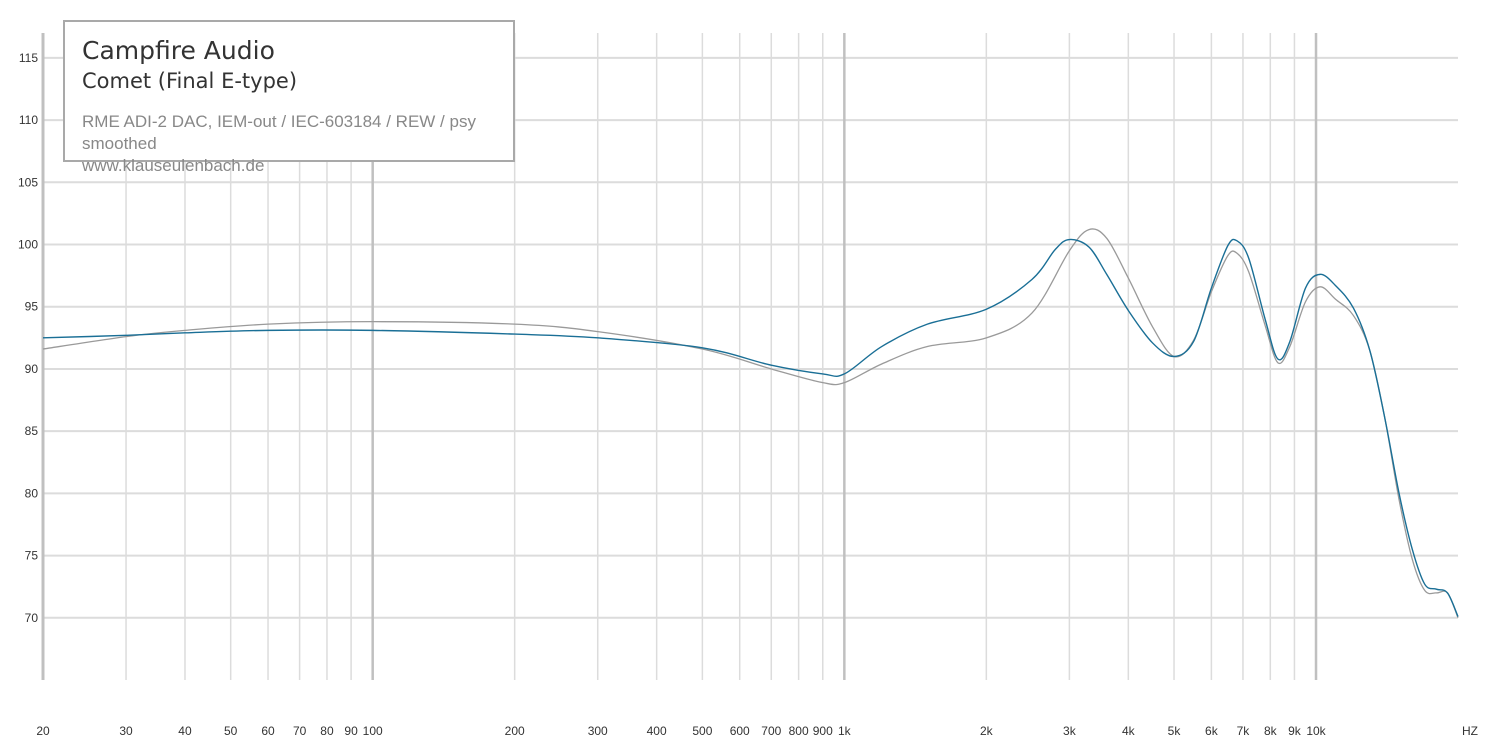  Describe the element at coordinates (32, 431) in the screenshot. I see `y-tick-label: 85` at that location.